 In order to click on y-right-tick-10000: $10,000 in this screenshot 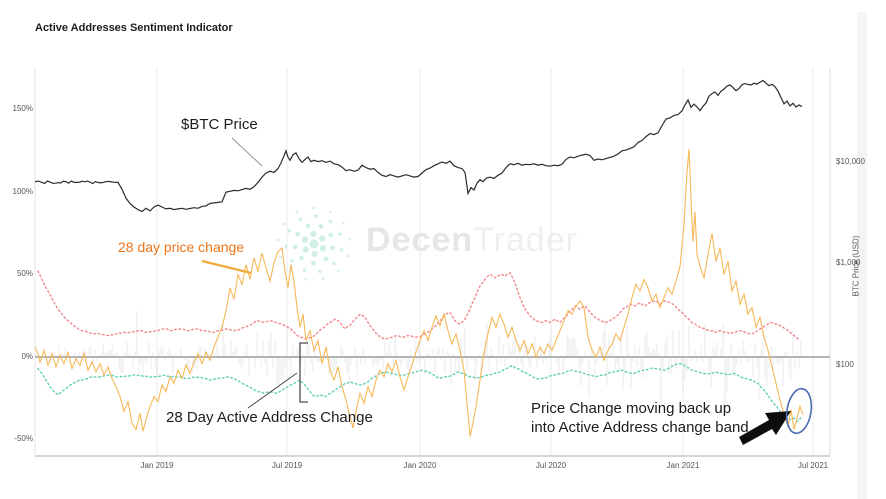, I will do `click(850, 161)`.